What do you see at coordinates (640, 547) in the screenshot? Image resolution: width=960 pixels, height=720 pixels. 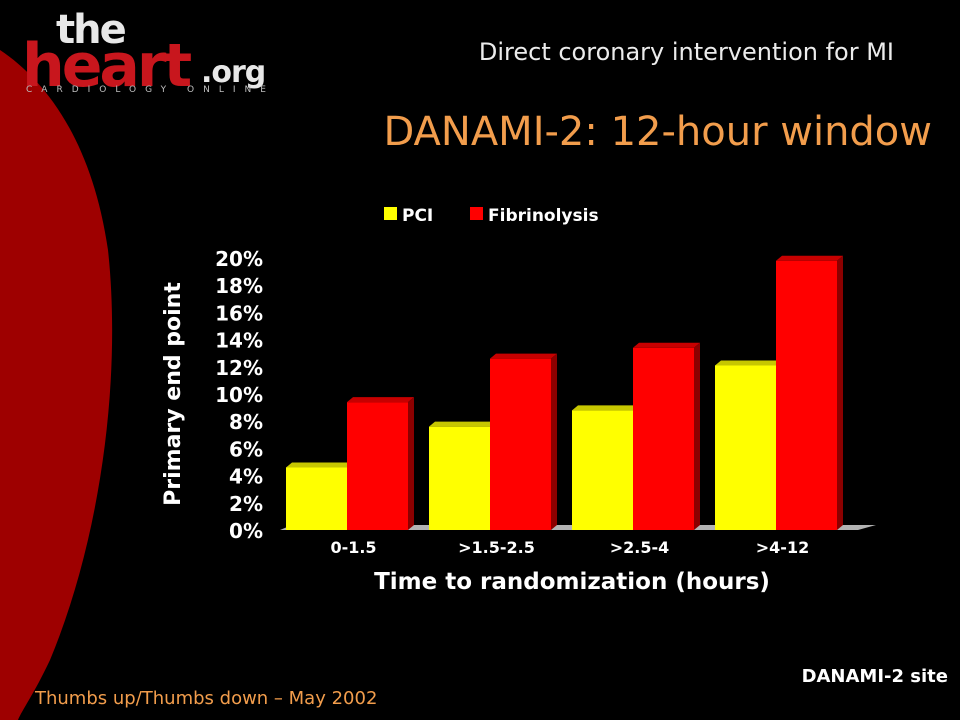 I see `x-tick-label: >2.5-4` at bounding box center [640, 547].